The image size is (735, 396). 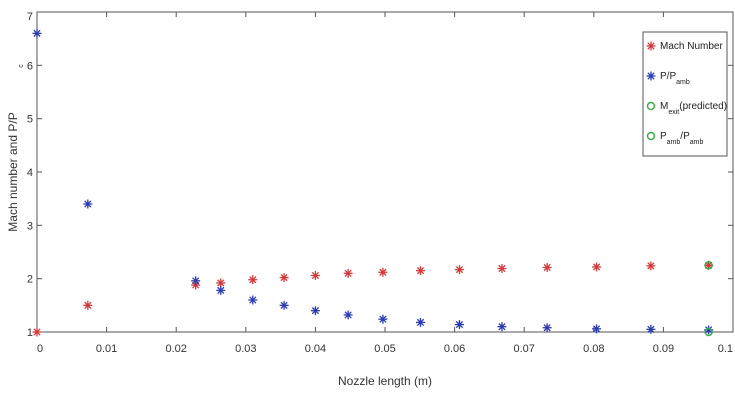 I want to click on x-tick-labels: 0 0.01 0.02 0.03 0.04 0.05 0.06 0.07 0.08 0.09 0.1, so click(x=385, y=349).